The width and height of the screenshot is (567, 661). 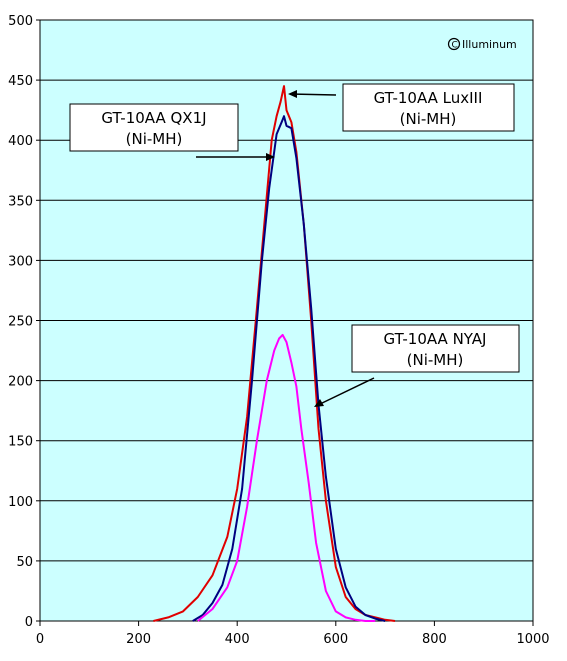 I want to click on y-tick-label: 100, so click(x=20, y=502).